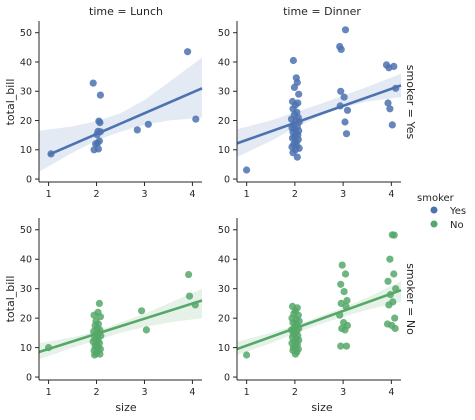  What do you see at coordinates (441, 212) in the screenshot?
I see `legend: smoker Yes No` at bounding box center [441, 212].